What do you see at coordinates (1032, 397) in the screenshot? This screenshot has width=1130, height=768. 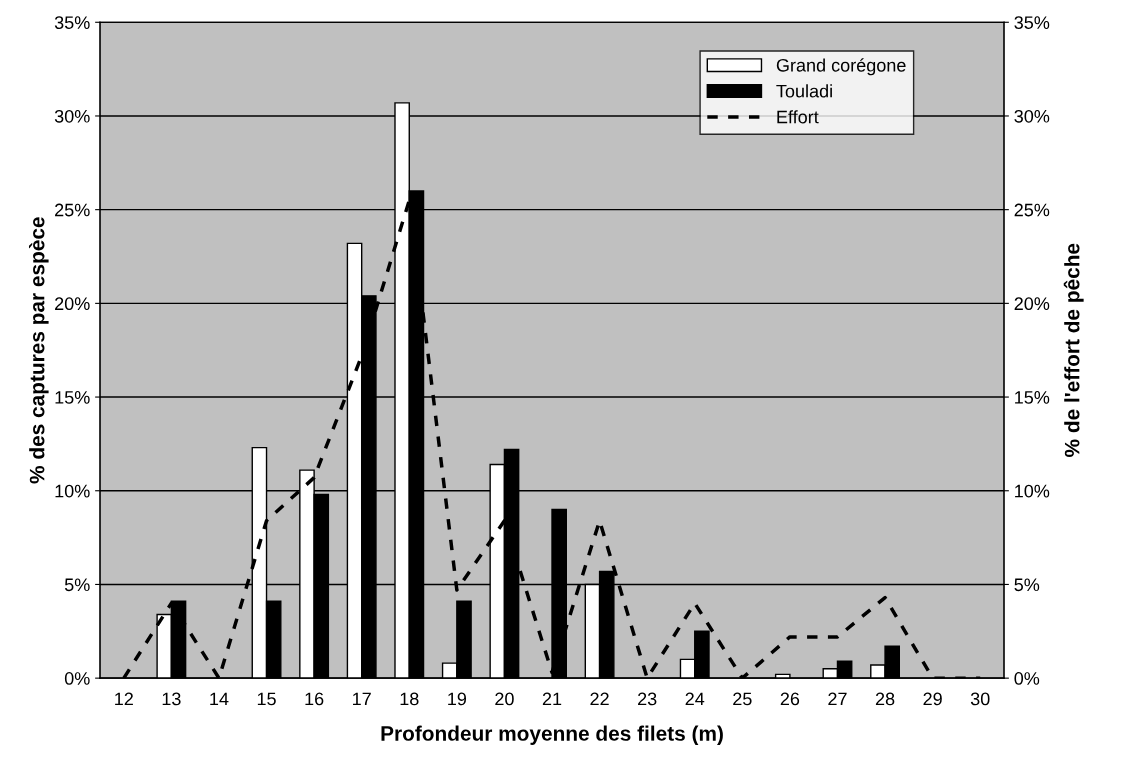 I see `y2-tick-label: 15%` at bounding box center [1032, 397].